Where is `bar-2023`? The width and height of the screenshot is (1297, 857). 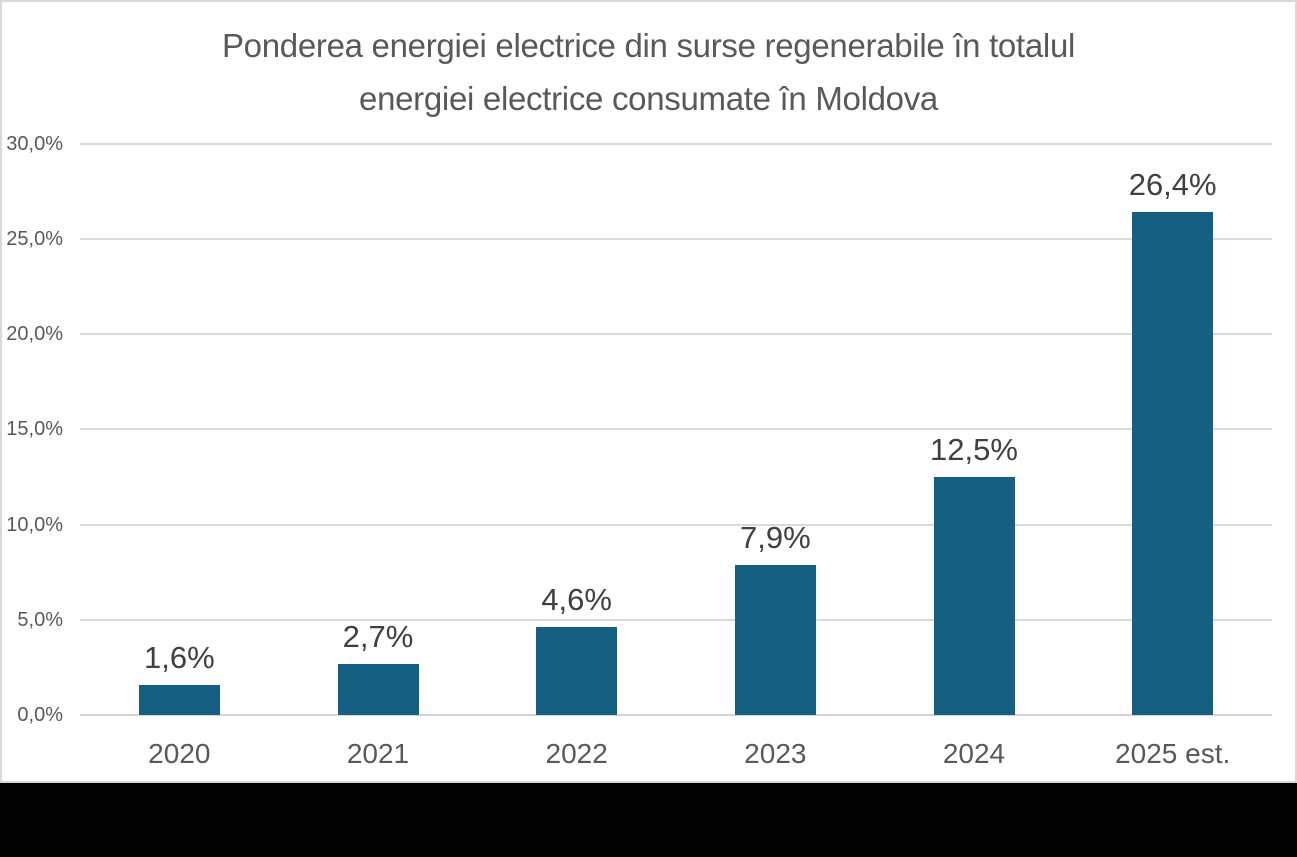
bar-2023 is located at coordinates (775, 639).